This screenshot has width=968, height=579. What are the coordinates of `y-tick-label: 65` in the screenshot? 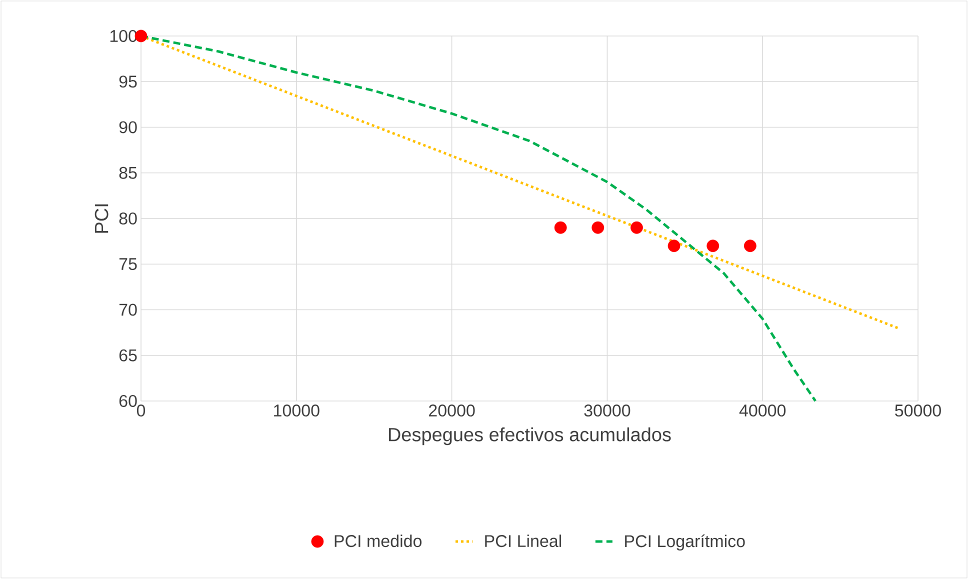 It's located at (128, 355).